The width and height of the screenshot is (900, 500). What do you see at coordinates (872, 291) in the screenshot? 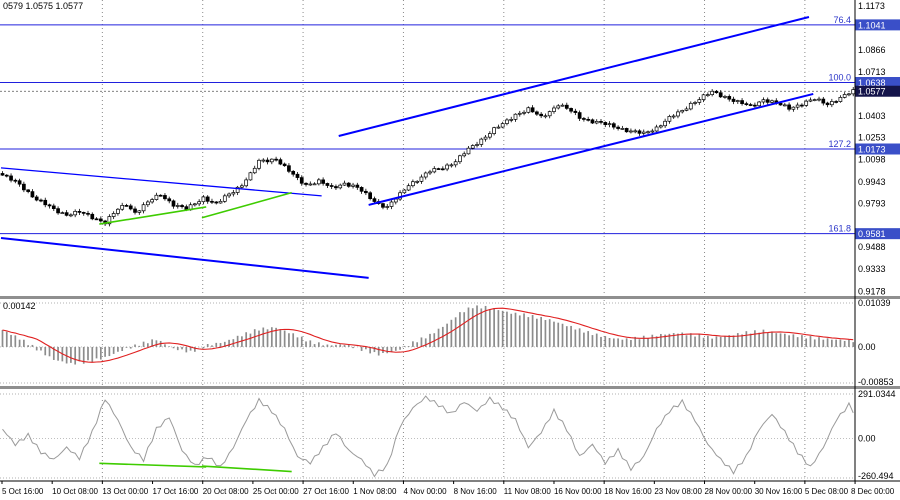
I see `price-axis-label: 0.9178` at bounding box center [872, 291].